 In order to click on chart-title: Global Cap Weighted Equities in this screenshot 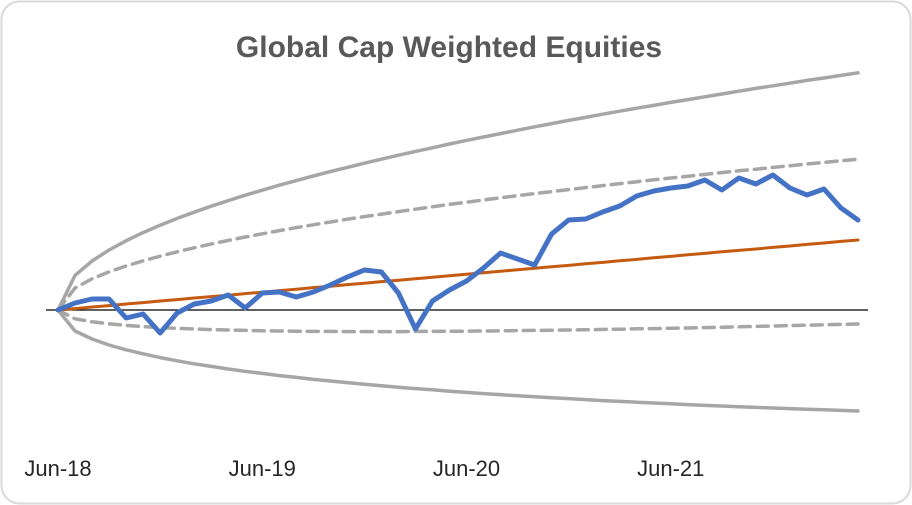, I will do `click(449, 47)`.